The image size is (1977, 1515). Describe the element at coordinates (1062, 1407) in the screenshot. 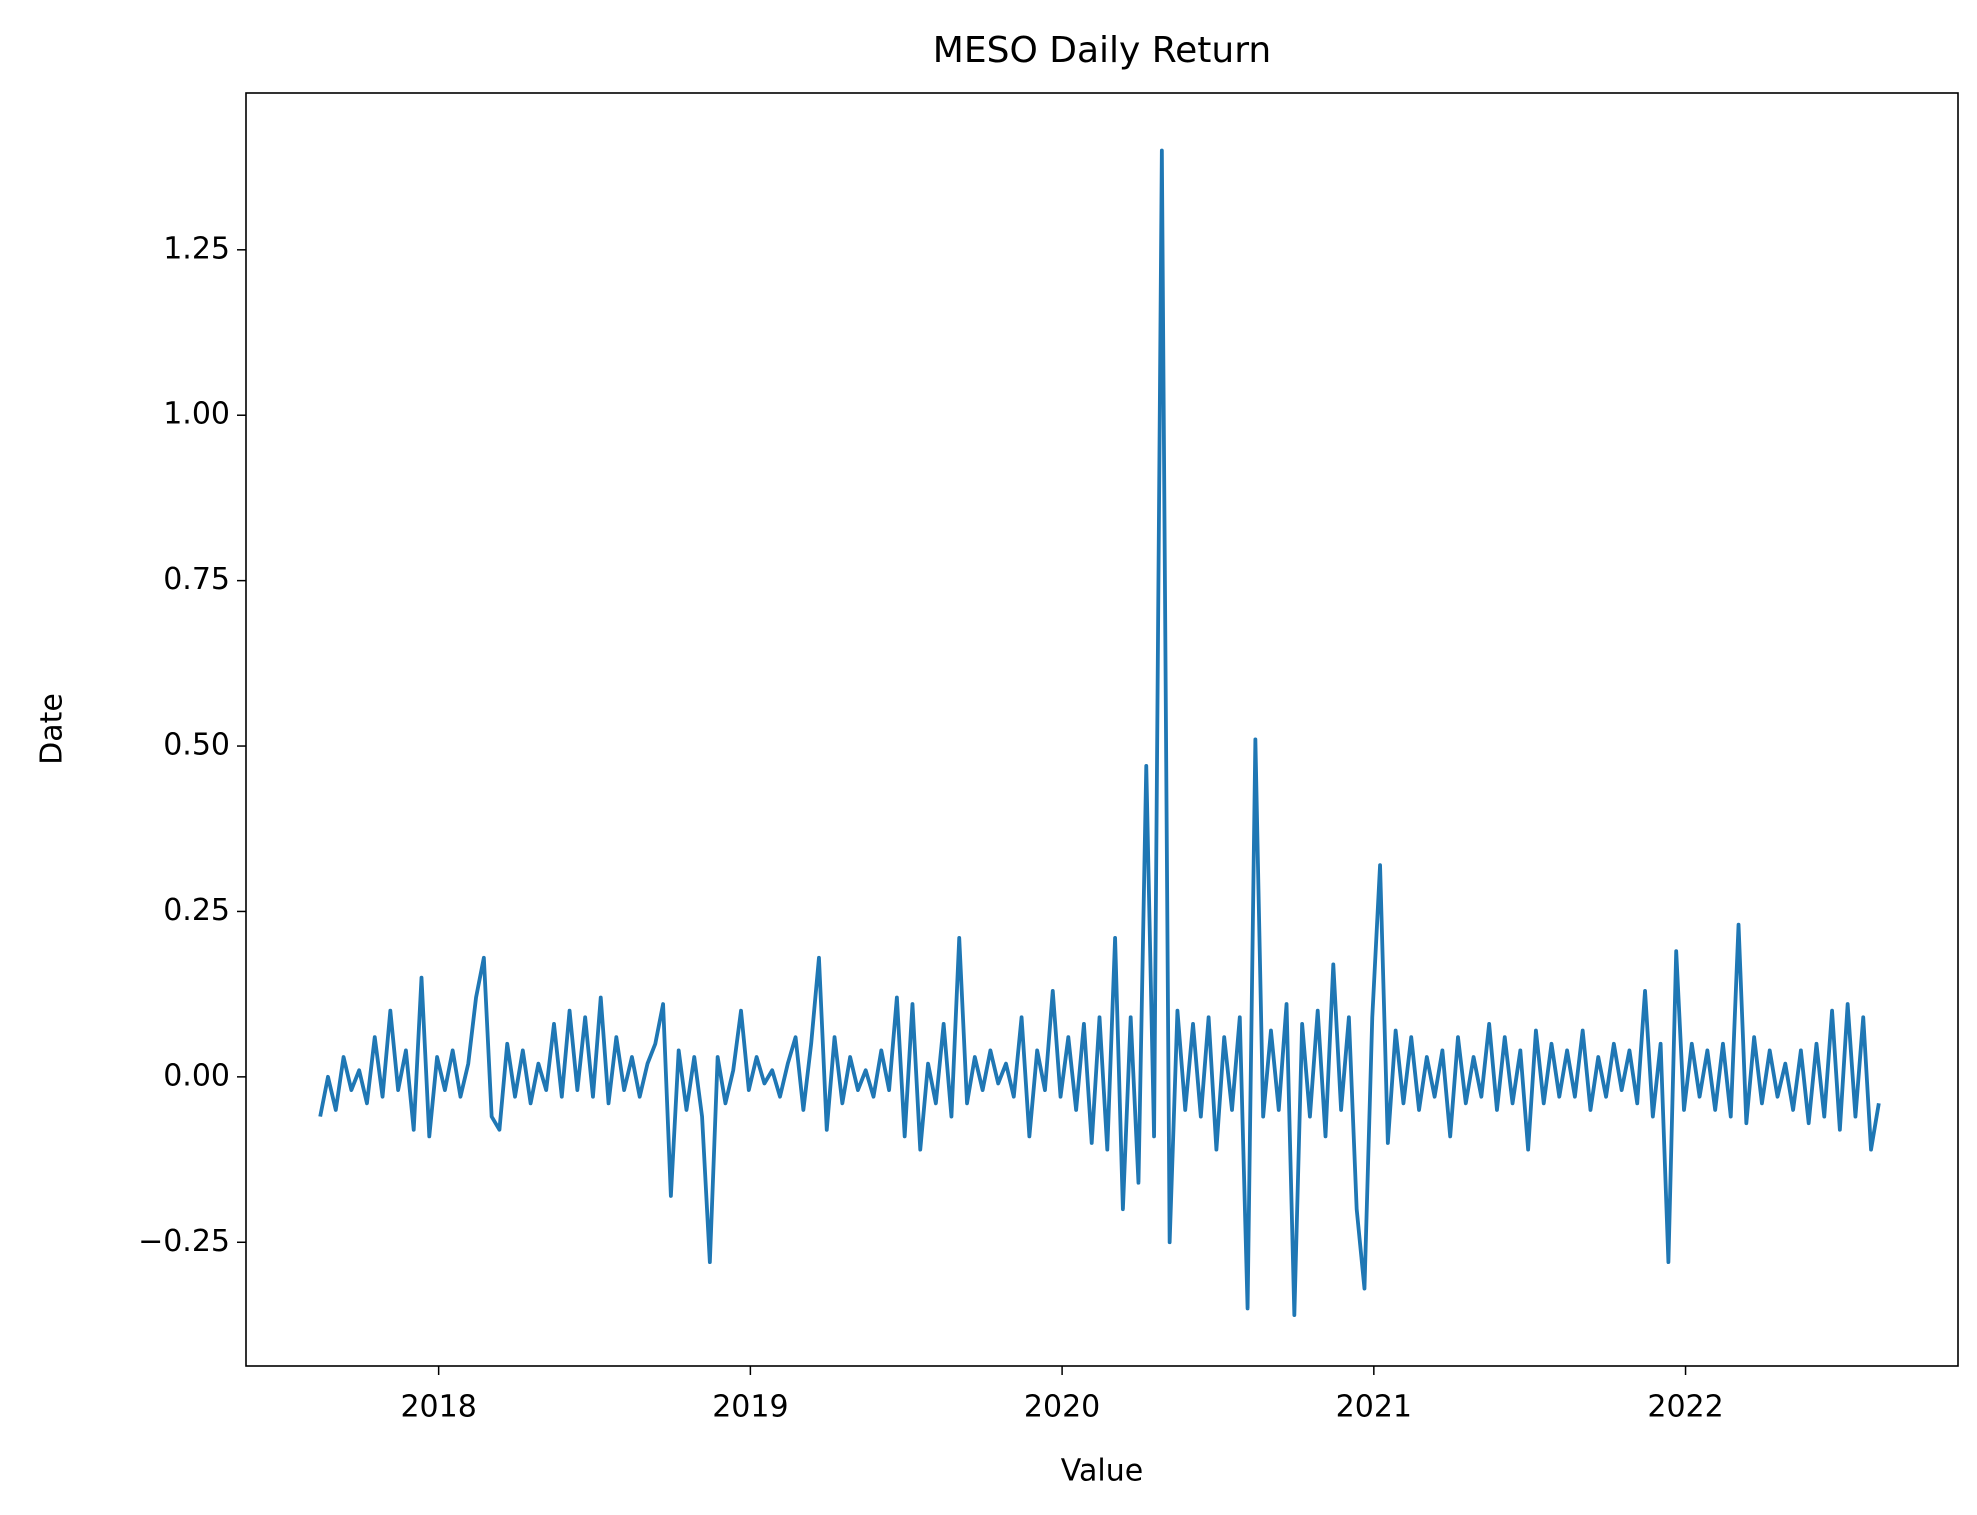

I see `x-tick-label: 2020` at that location.